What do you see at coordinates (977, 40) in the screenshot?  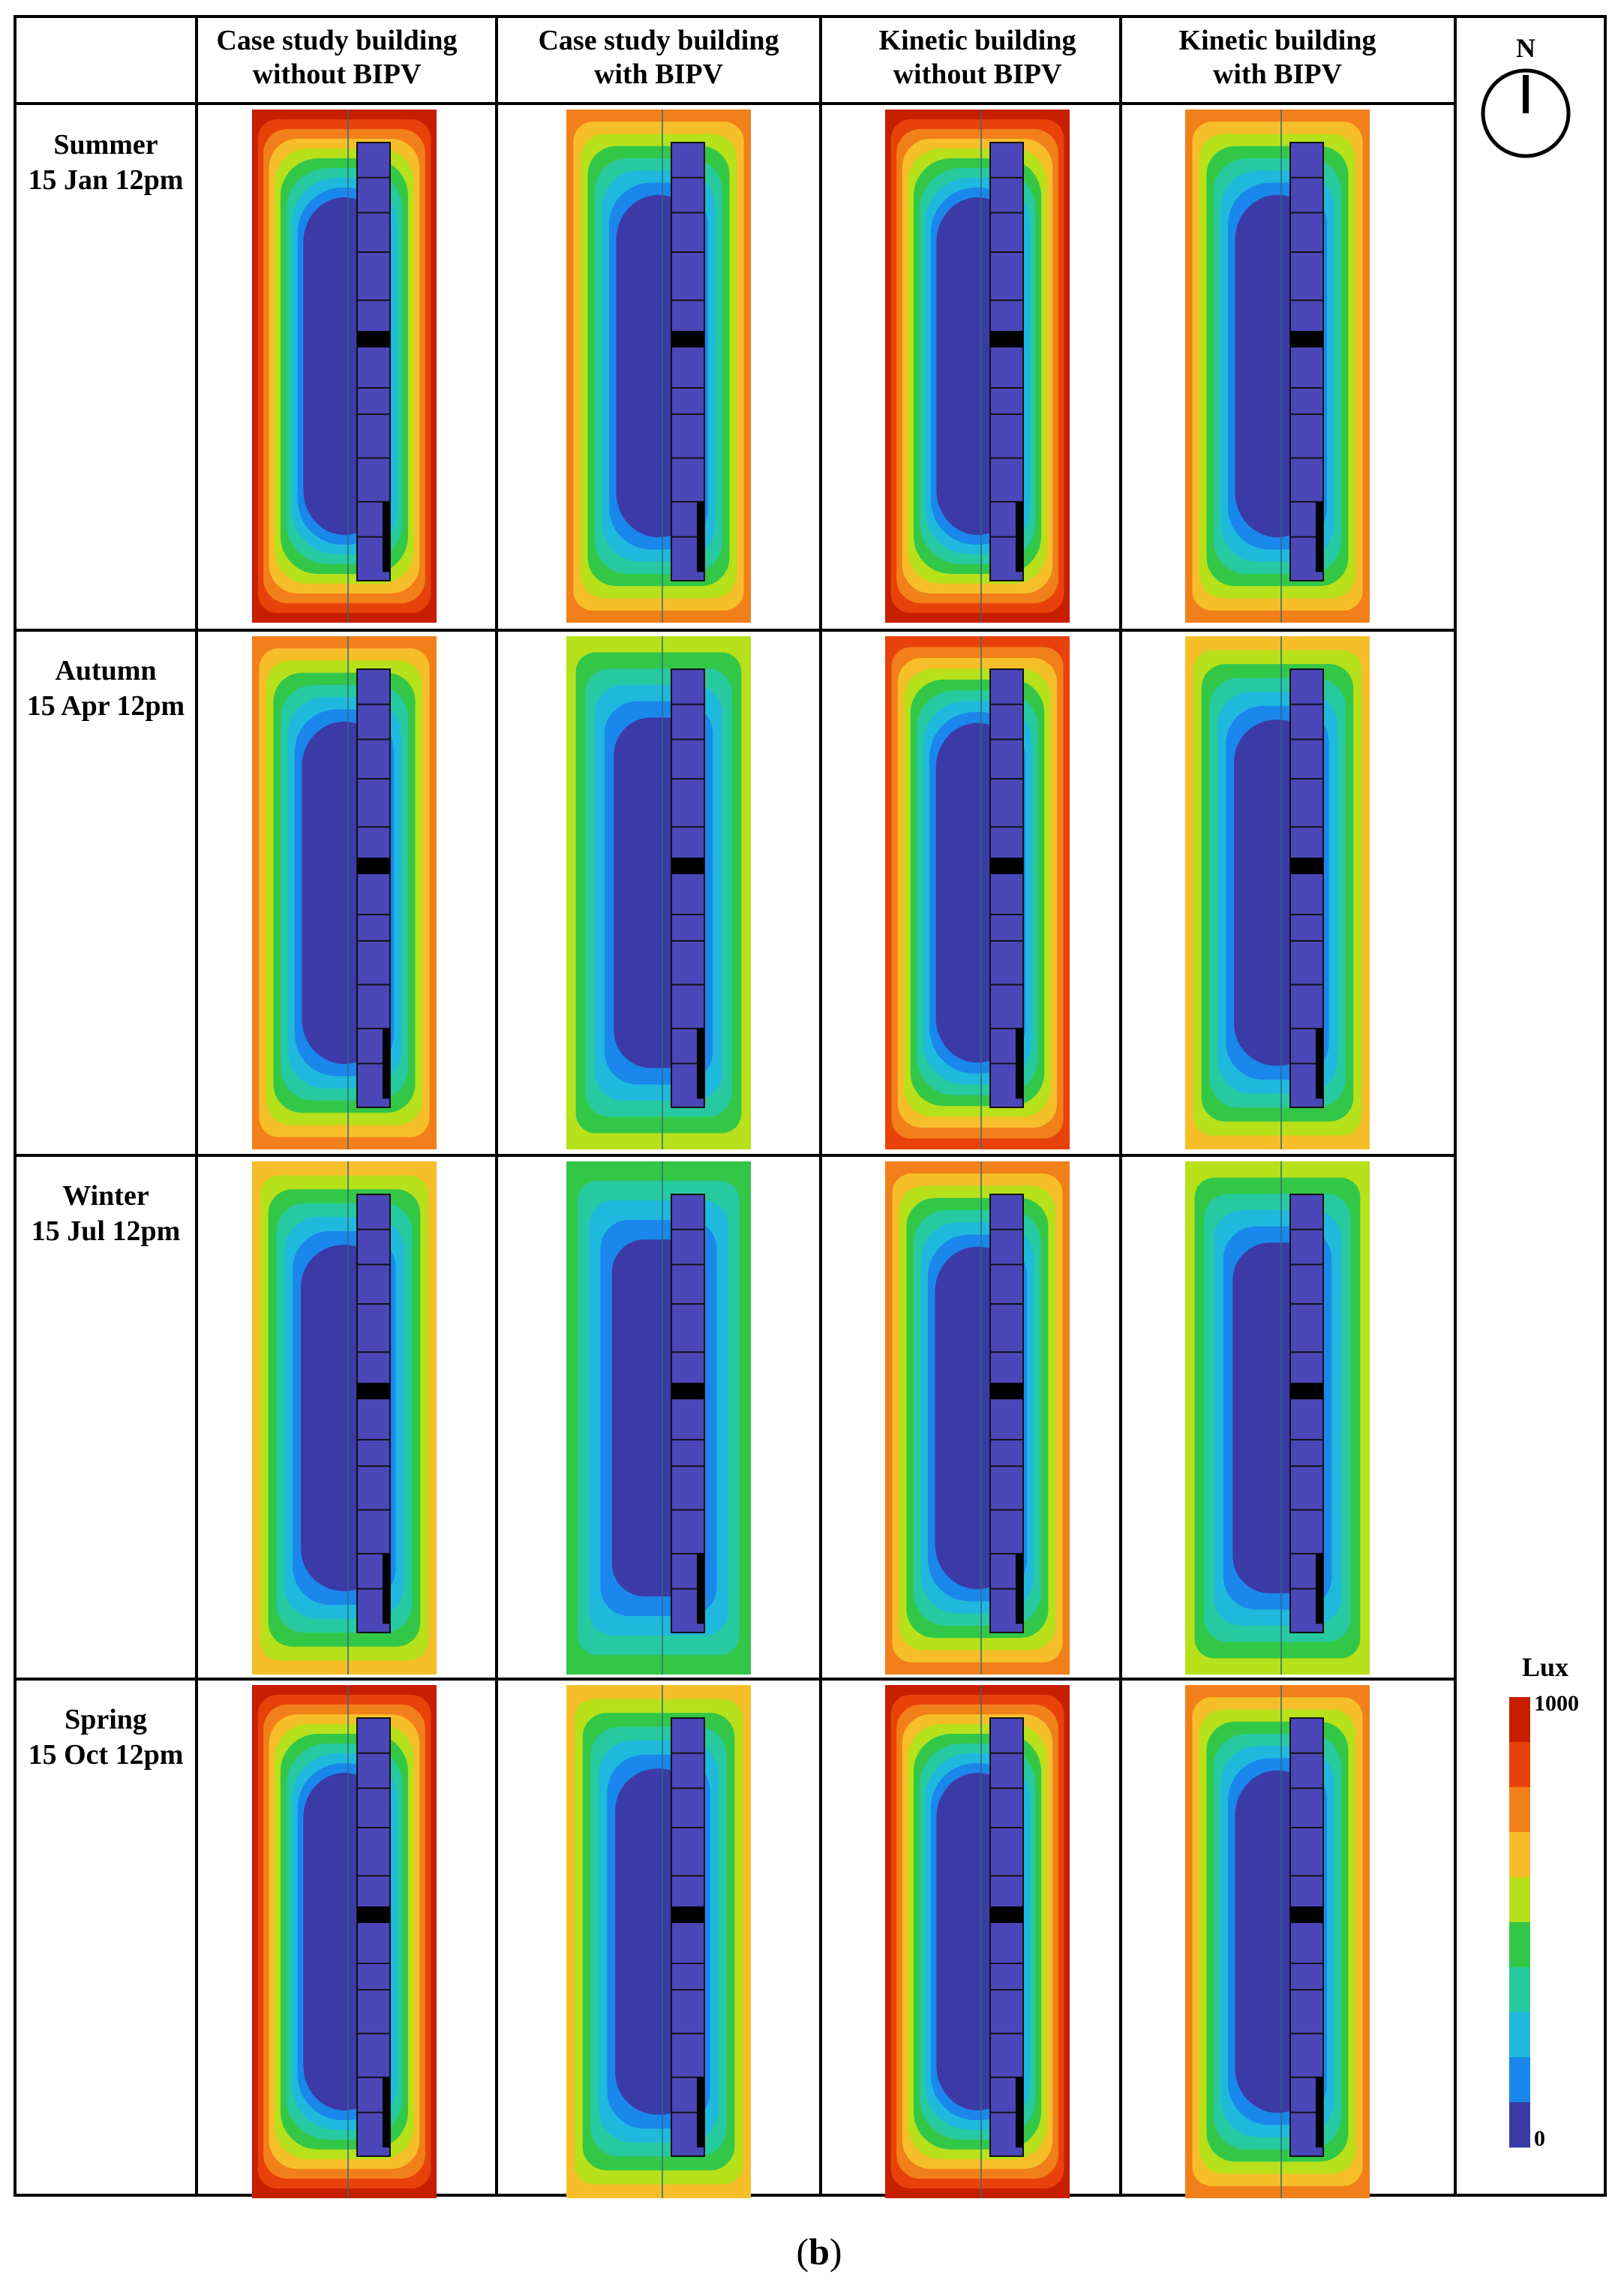 I see `col-header-3-line1: Kinetic building` at bounding box center [977, 40].